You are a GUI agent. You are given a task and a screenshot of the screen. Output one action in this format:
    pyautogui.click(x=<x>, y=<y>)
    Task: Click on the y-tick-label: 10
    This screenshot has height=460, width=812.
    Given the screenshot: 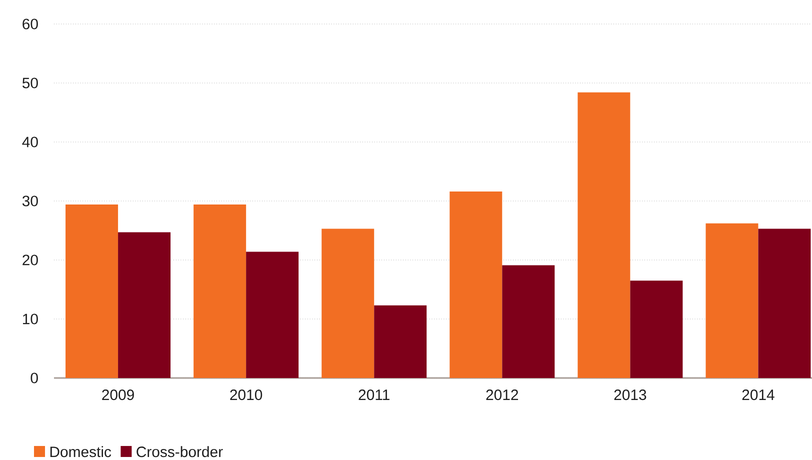 What is the action you would take?
    pyautogui.click(x=30, y=319)
    